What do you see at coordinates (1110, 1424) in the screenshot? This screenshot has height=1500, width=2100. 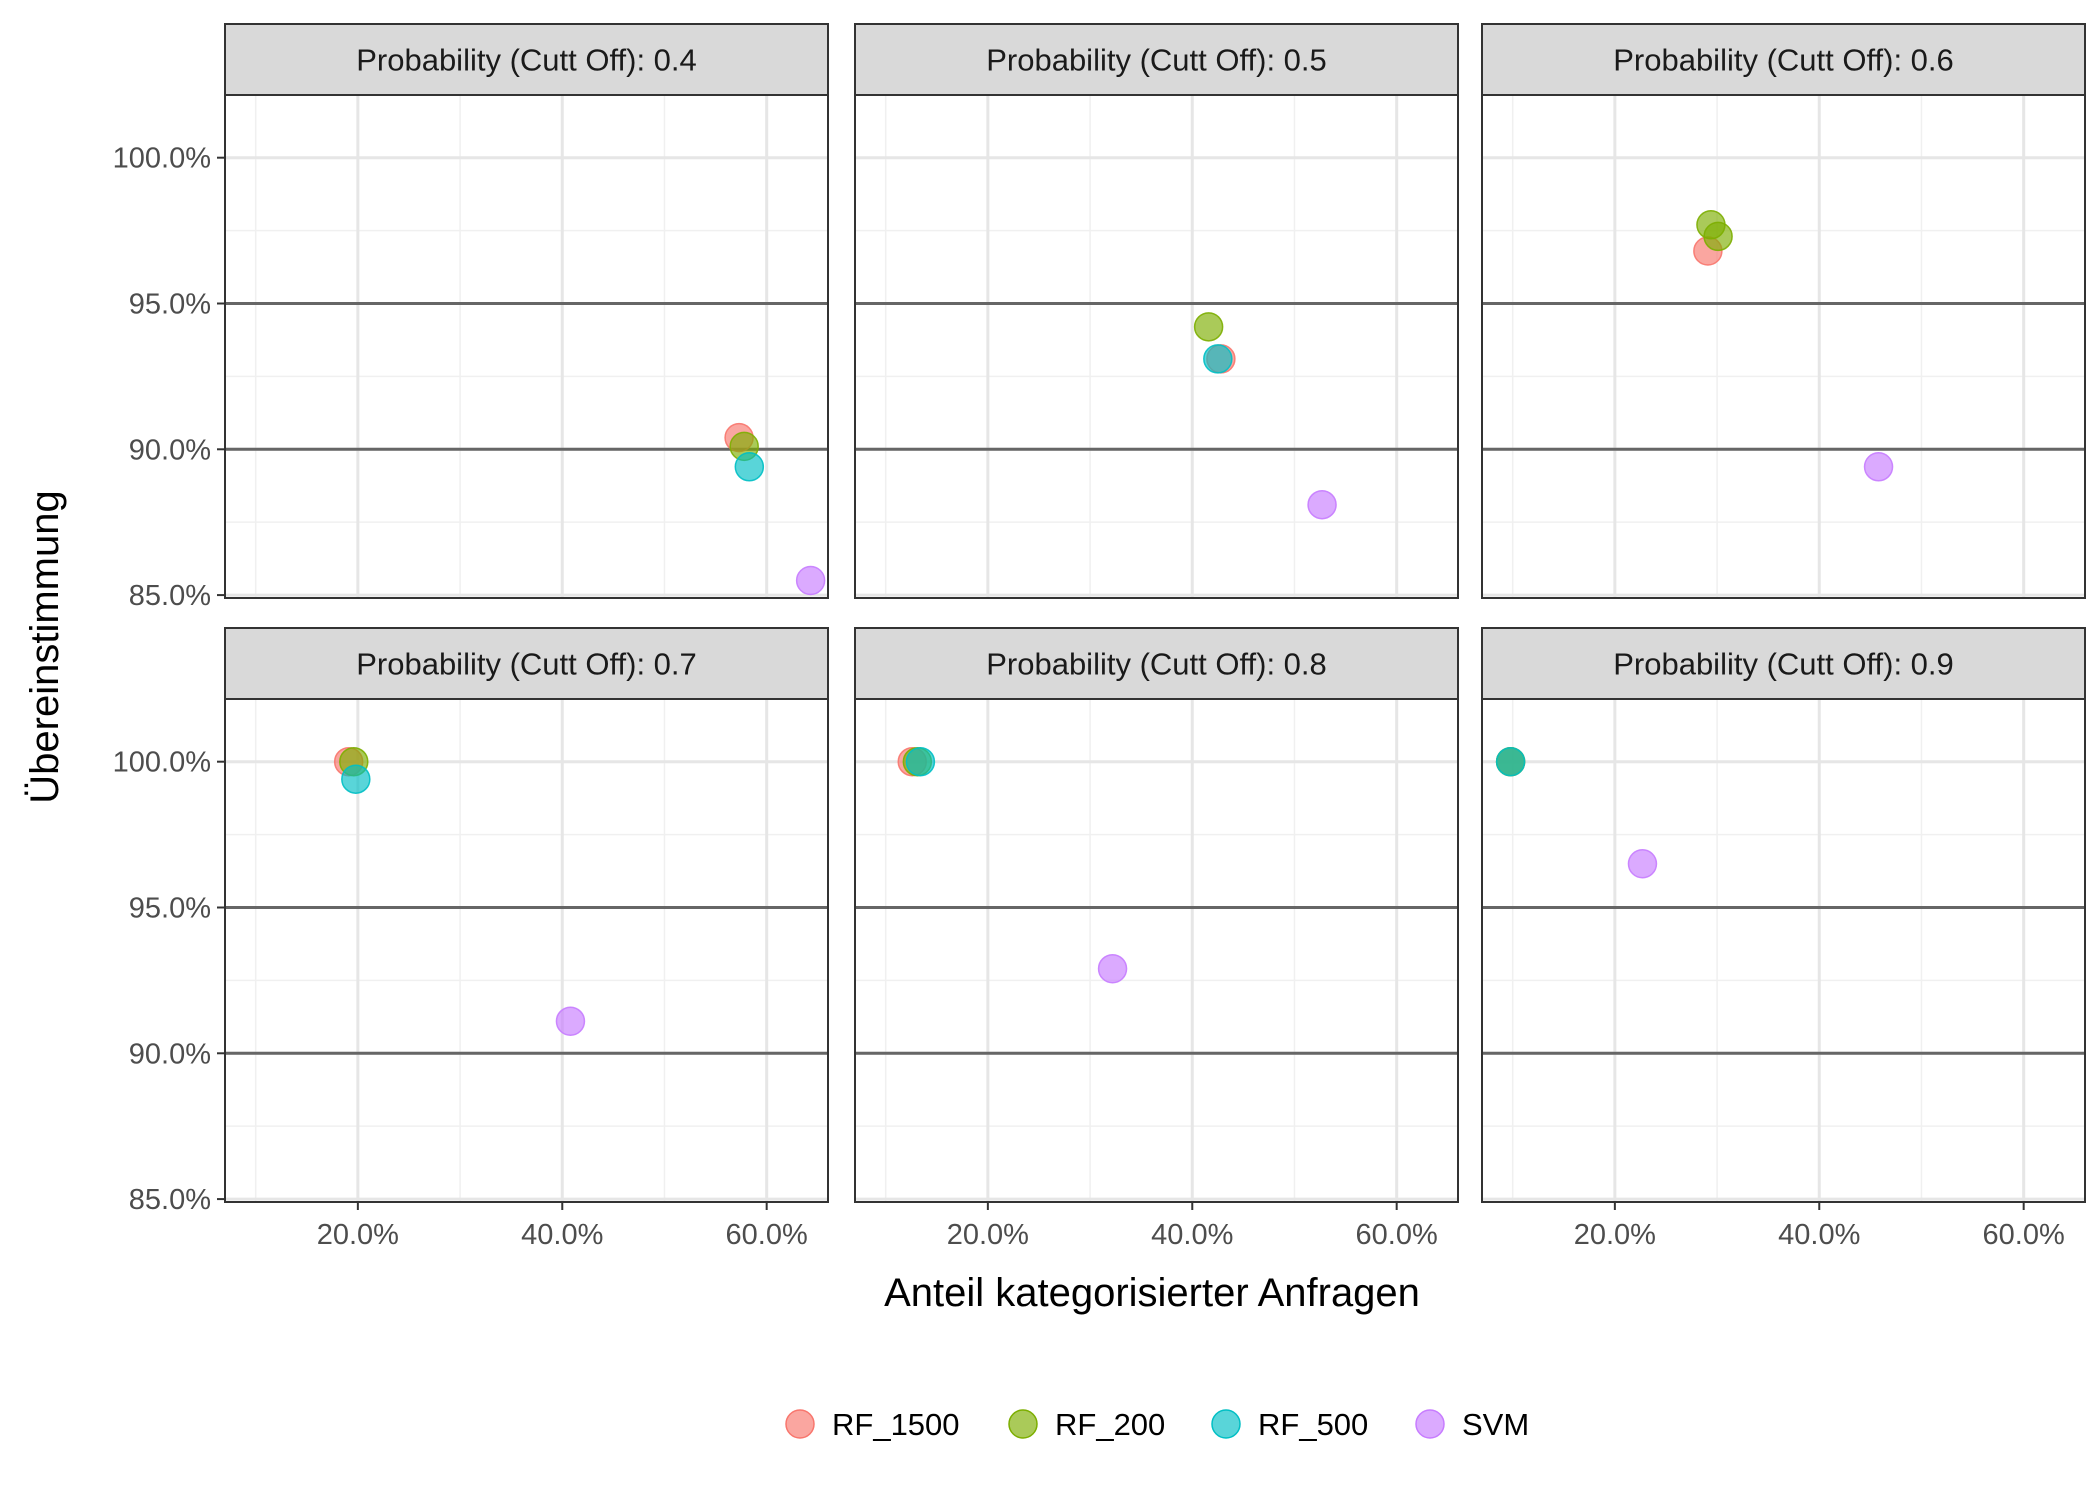 I see `legend-label: RF_200` at bounding box center [1110, 1424].